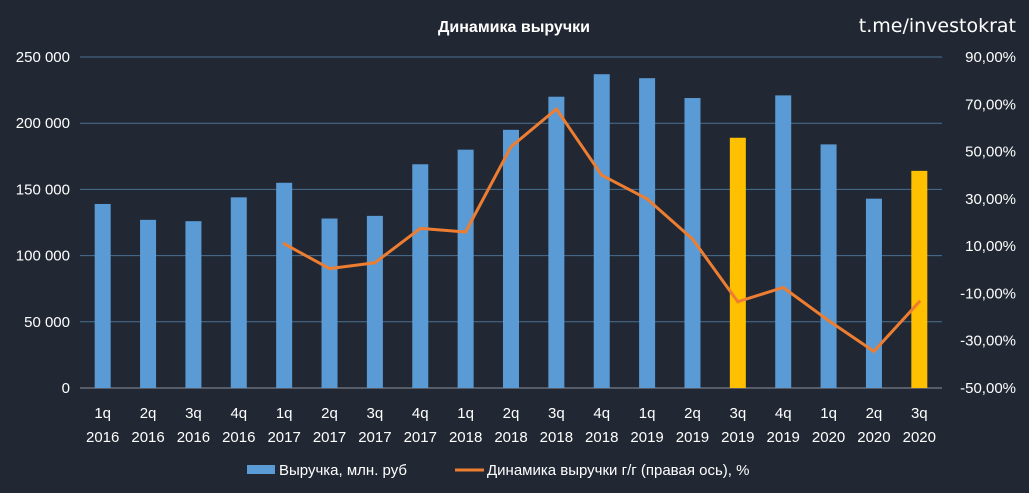 The height and width of the screenshot is (493, 1029). Describe the element at coordinates (988, 293) in the screenshot. I see `right-tick-label: -10,00%` at that location.